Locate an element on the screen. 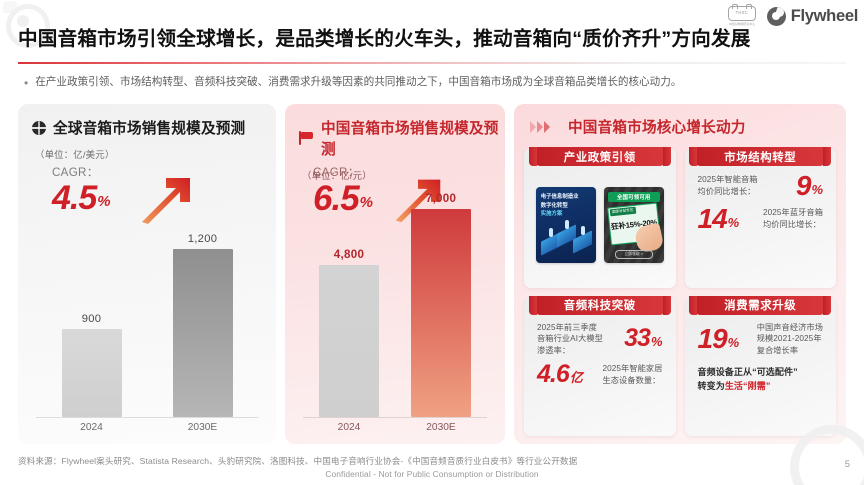 The image size is (864, 485). tech-bot-num: 4.6 is located at coordinates (553, 374).